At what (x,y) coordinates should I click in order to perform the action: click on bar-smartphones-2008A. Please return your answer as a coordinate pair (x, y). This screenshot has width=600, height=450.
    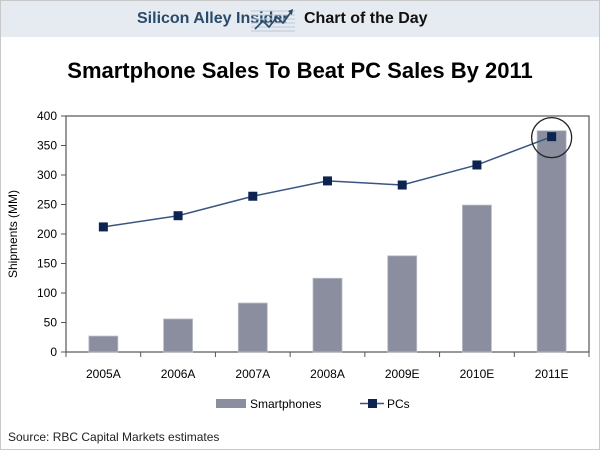
    Looking at the image, I should click on (327, 315).